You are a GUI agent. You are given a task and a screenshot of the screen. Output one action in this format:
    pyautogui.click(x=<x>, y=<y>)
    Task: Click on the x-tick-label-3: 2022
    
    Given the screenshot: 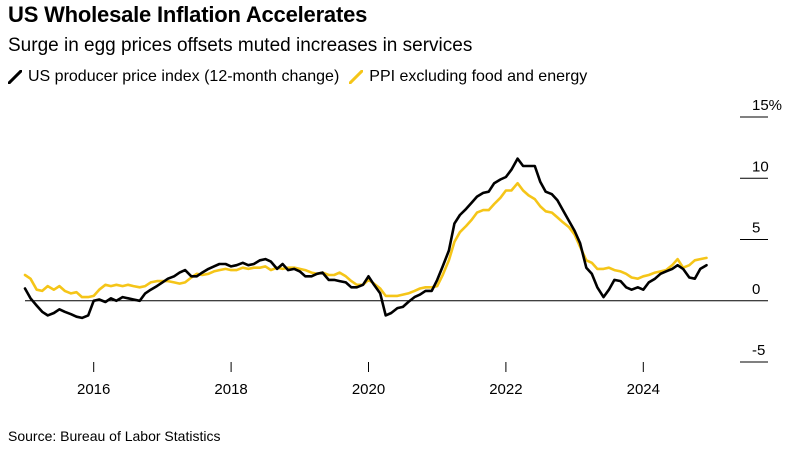 What is the action you would take?
    pyautogui.click(x=505, y=389)
    